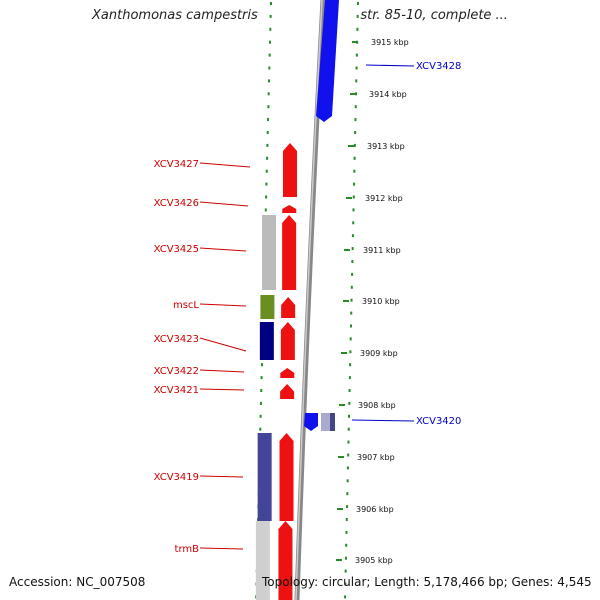 The image size is (600, 600). Describe the element at coordinates (376, 457) in the screenshot. I see `tick-label: 3907 kbp` at that location.